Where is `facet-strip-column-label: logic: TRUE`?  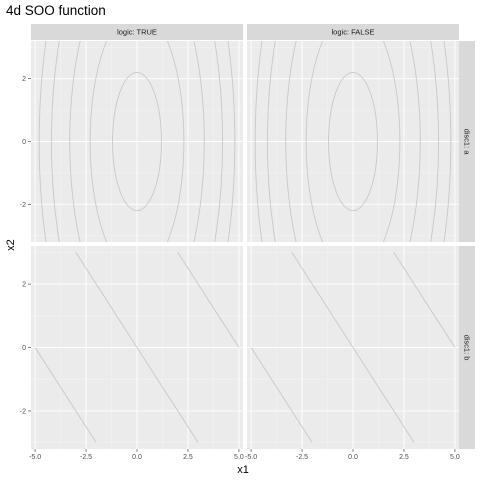
facet-strip-column-label: logic: TRUE is located at coordinates (137, 32).